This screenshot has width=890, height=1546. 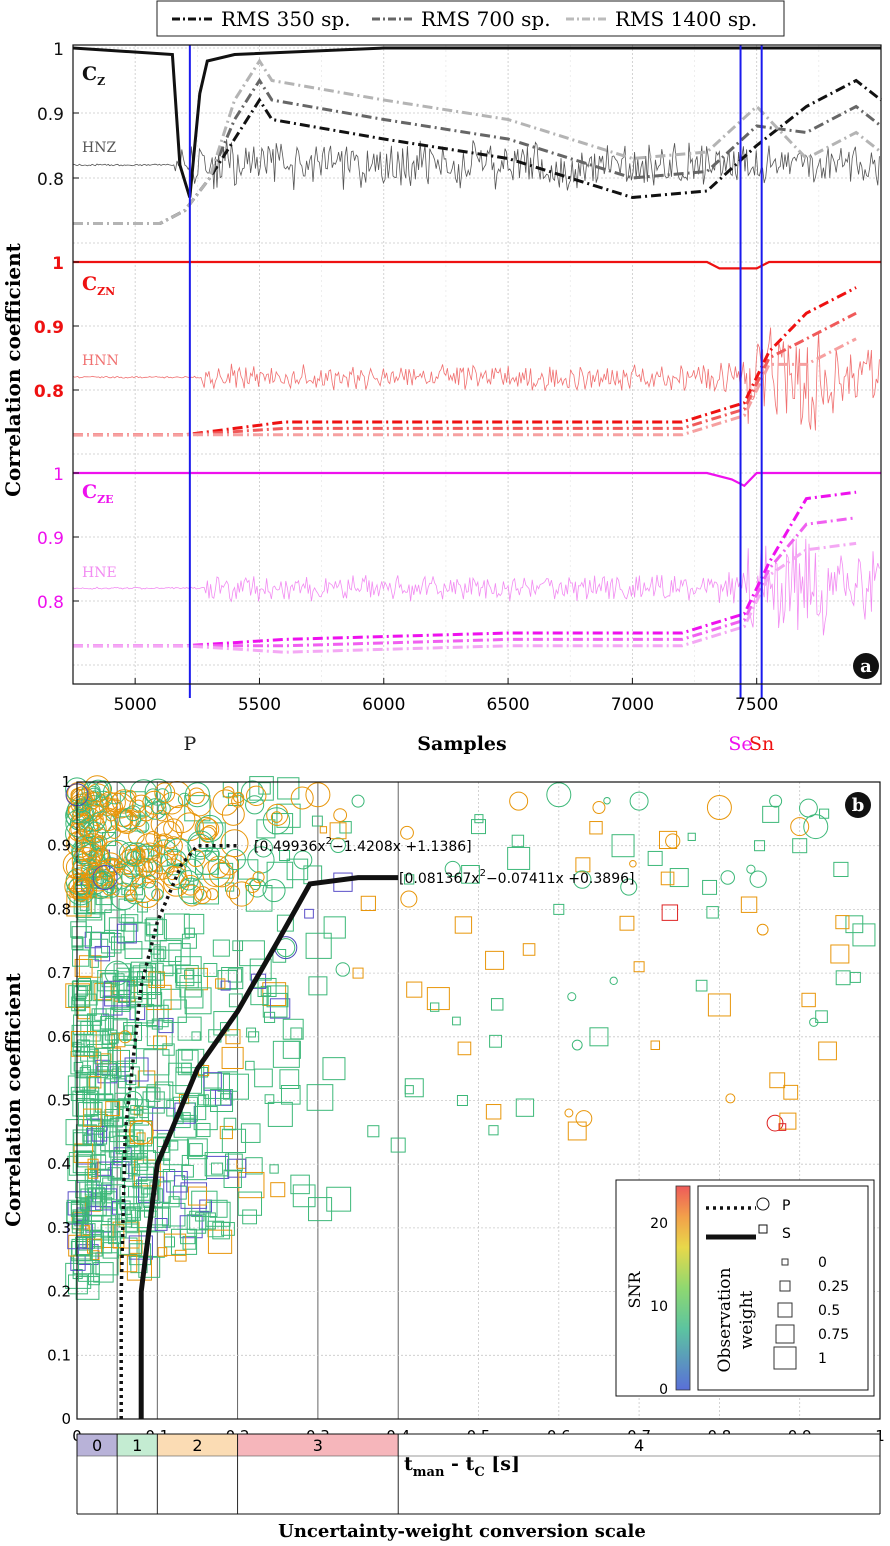 What do you see at coordinates (259, 705) in the screenshot?
I see `tick-label-x: 5500` at bounding box center [259, 705].